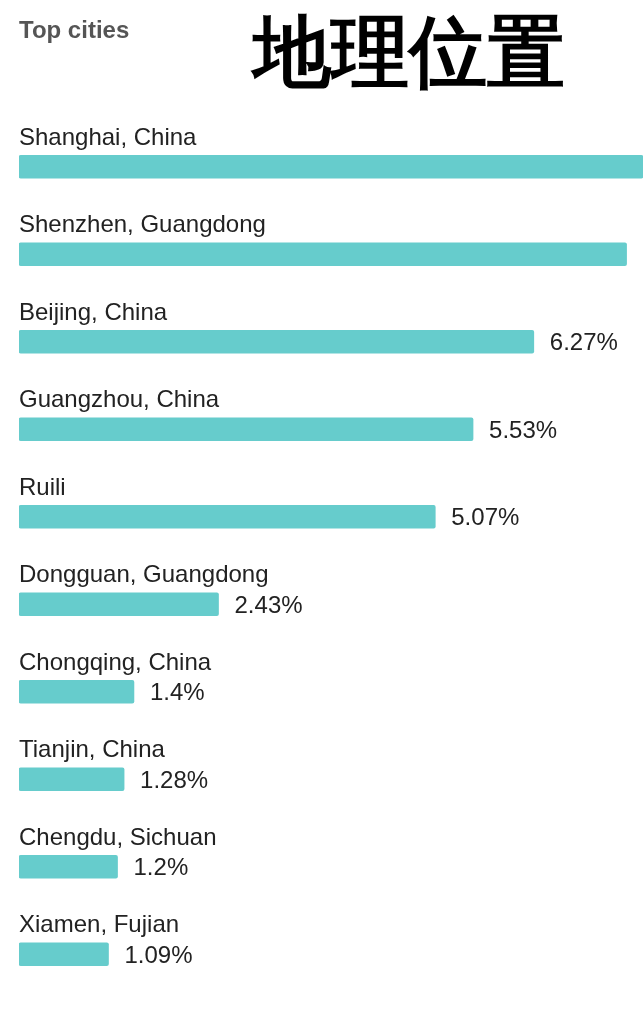 This screenshot has height=1024, width=643. Describe the element at coordinates (161, 867) in the screenshot. I see `data-label: 1.2%` at that location.